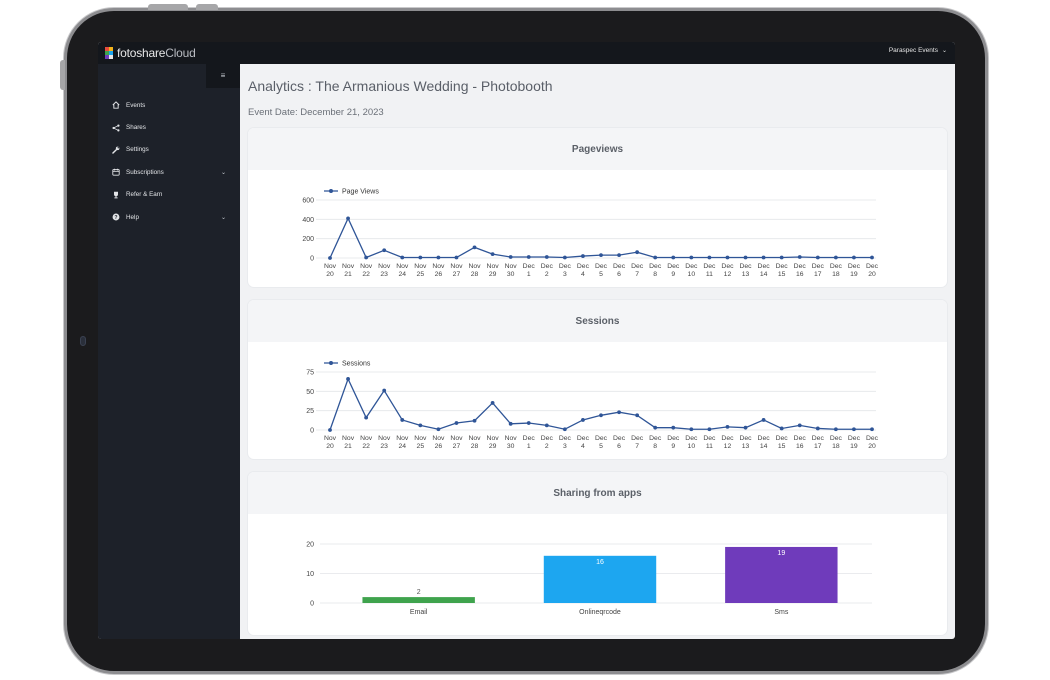 This screenshot has width=1050, height=680. Describe the element at coordinates (169, 127) in the screenshot. I see `sidebar-item-shares: Shares` at that location.